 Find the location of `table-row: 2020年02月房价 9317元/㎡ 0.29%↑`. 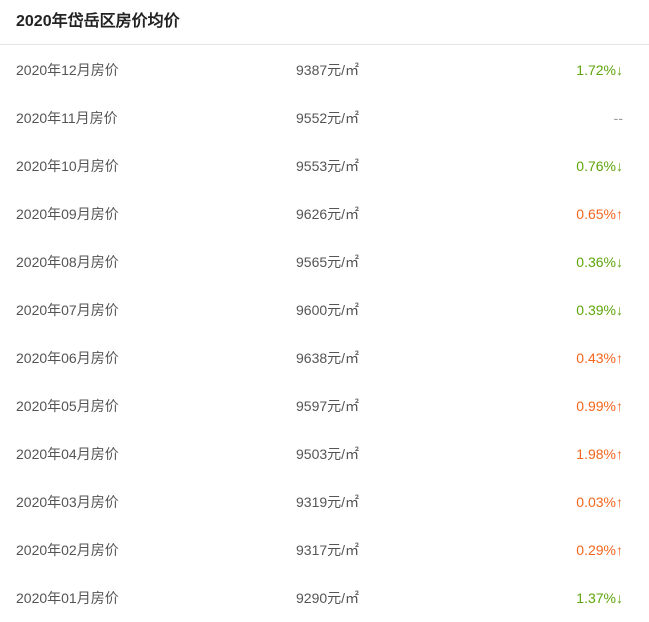

table-row: 2020年02月房价 9317元/㎡ 0.29%↑ is located at coordinates (324, 550).